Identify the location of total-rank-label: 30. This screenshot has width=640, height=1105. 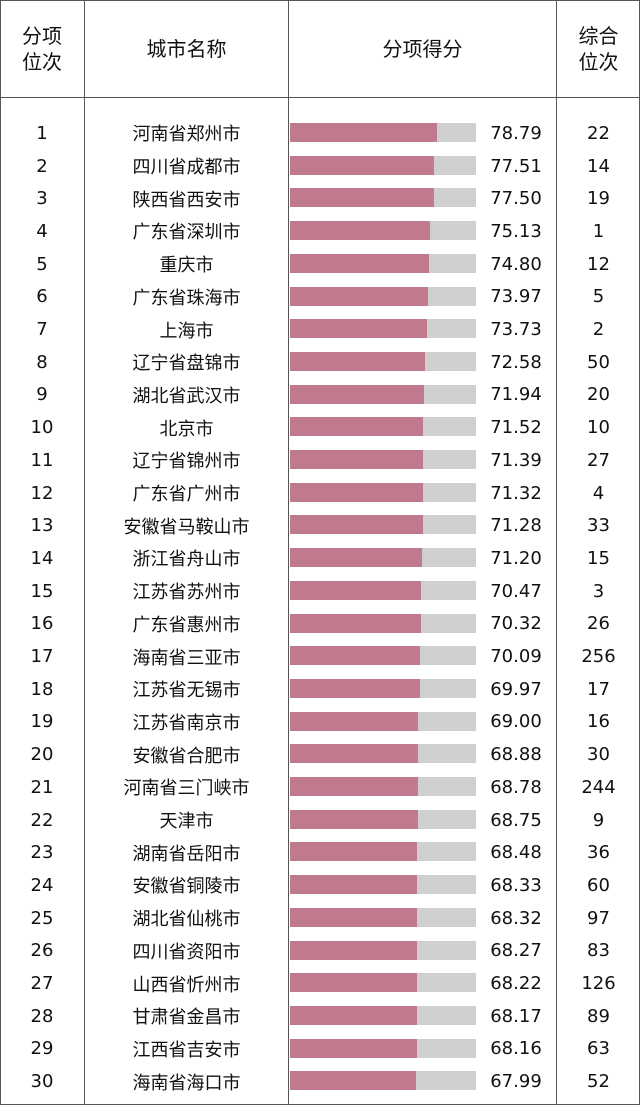
(598, 755).